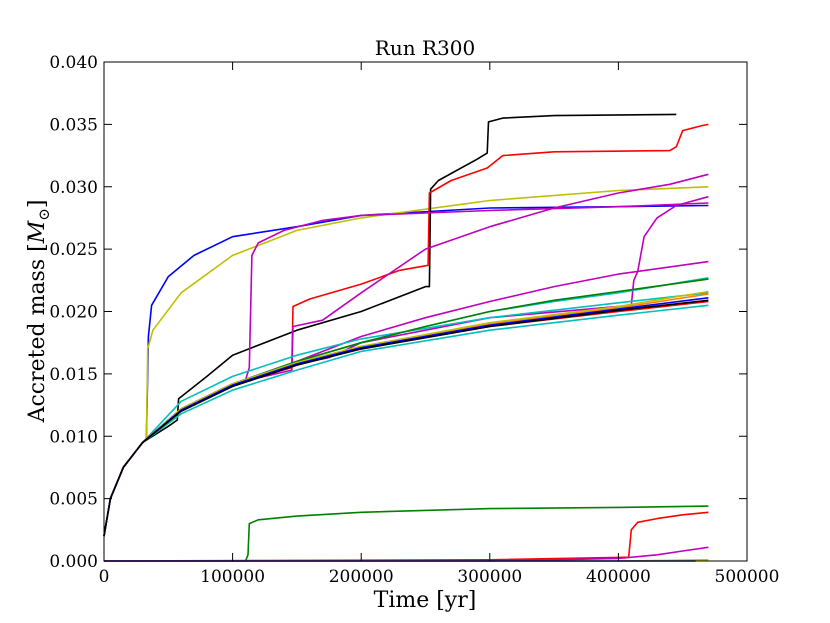 The height and width of the screenshot is (623, 830). Describe the element at coordinates (73, 188) in the screenshot. I see `y-tick-label: 0.030` at that location.